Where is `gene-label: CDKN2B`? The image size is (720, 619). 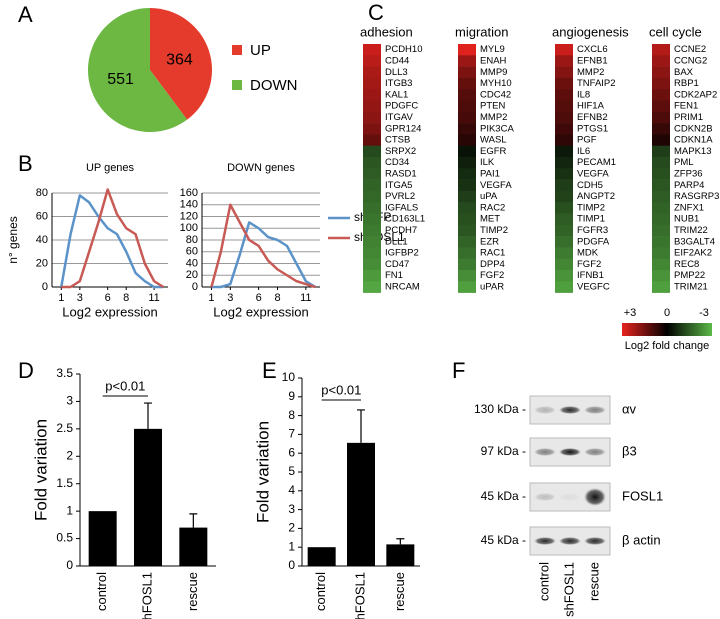 gene-label: CDKN2B is located at coordinates (693, 128).